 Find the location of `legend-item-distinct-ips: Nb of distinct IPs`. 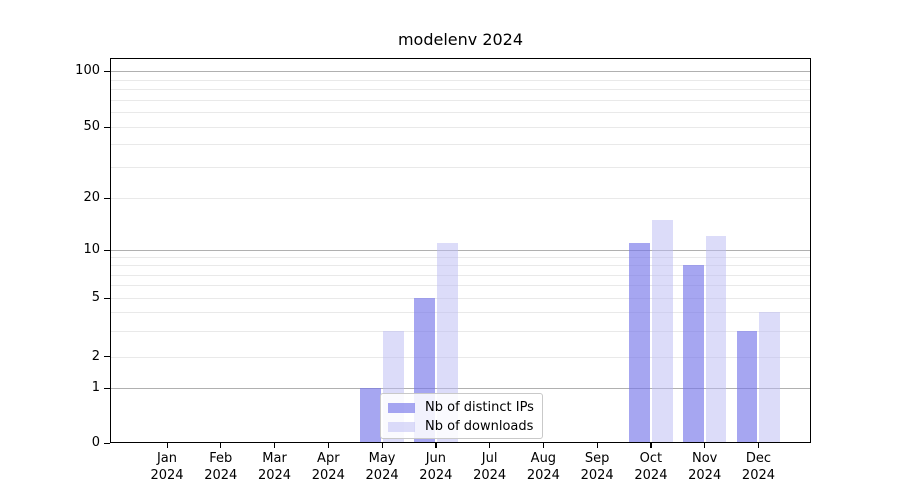

legend-item-distinct-ips: Nb of distinct IPs is located at coordinates (465, 407).